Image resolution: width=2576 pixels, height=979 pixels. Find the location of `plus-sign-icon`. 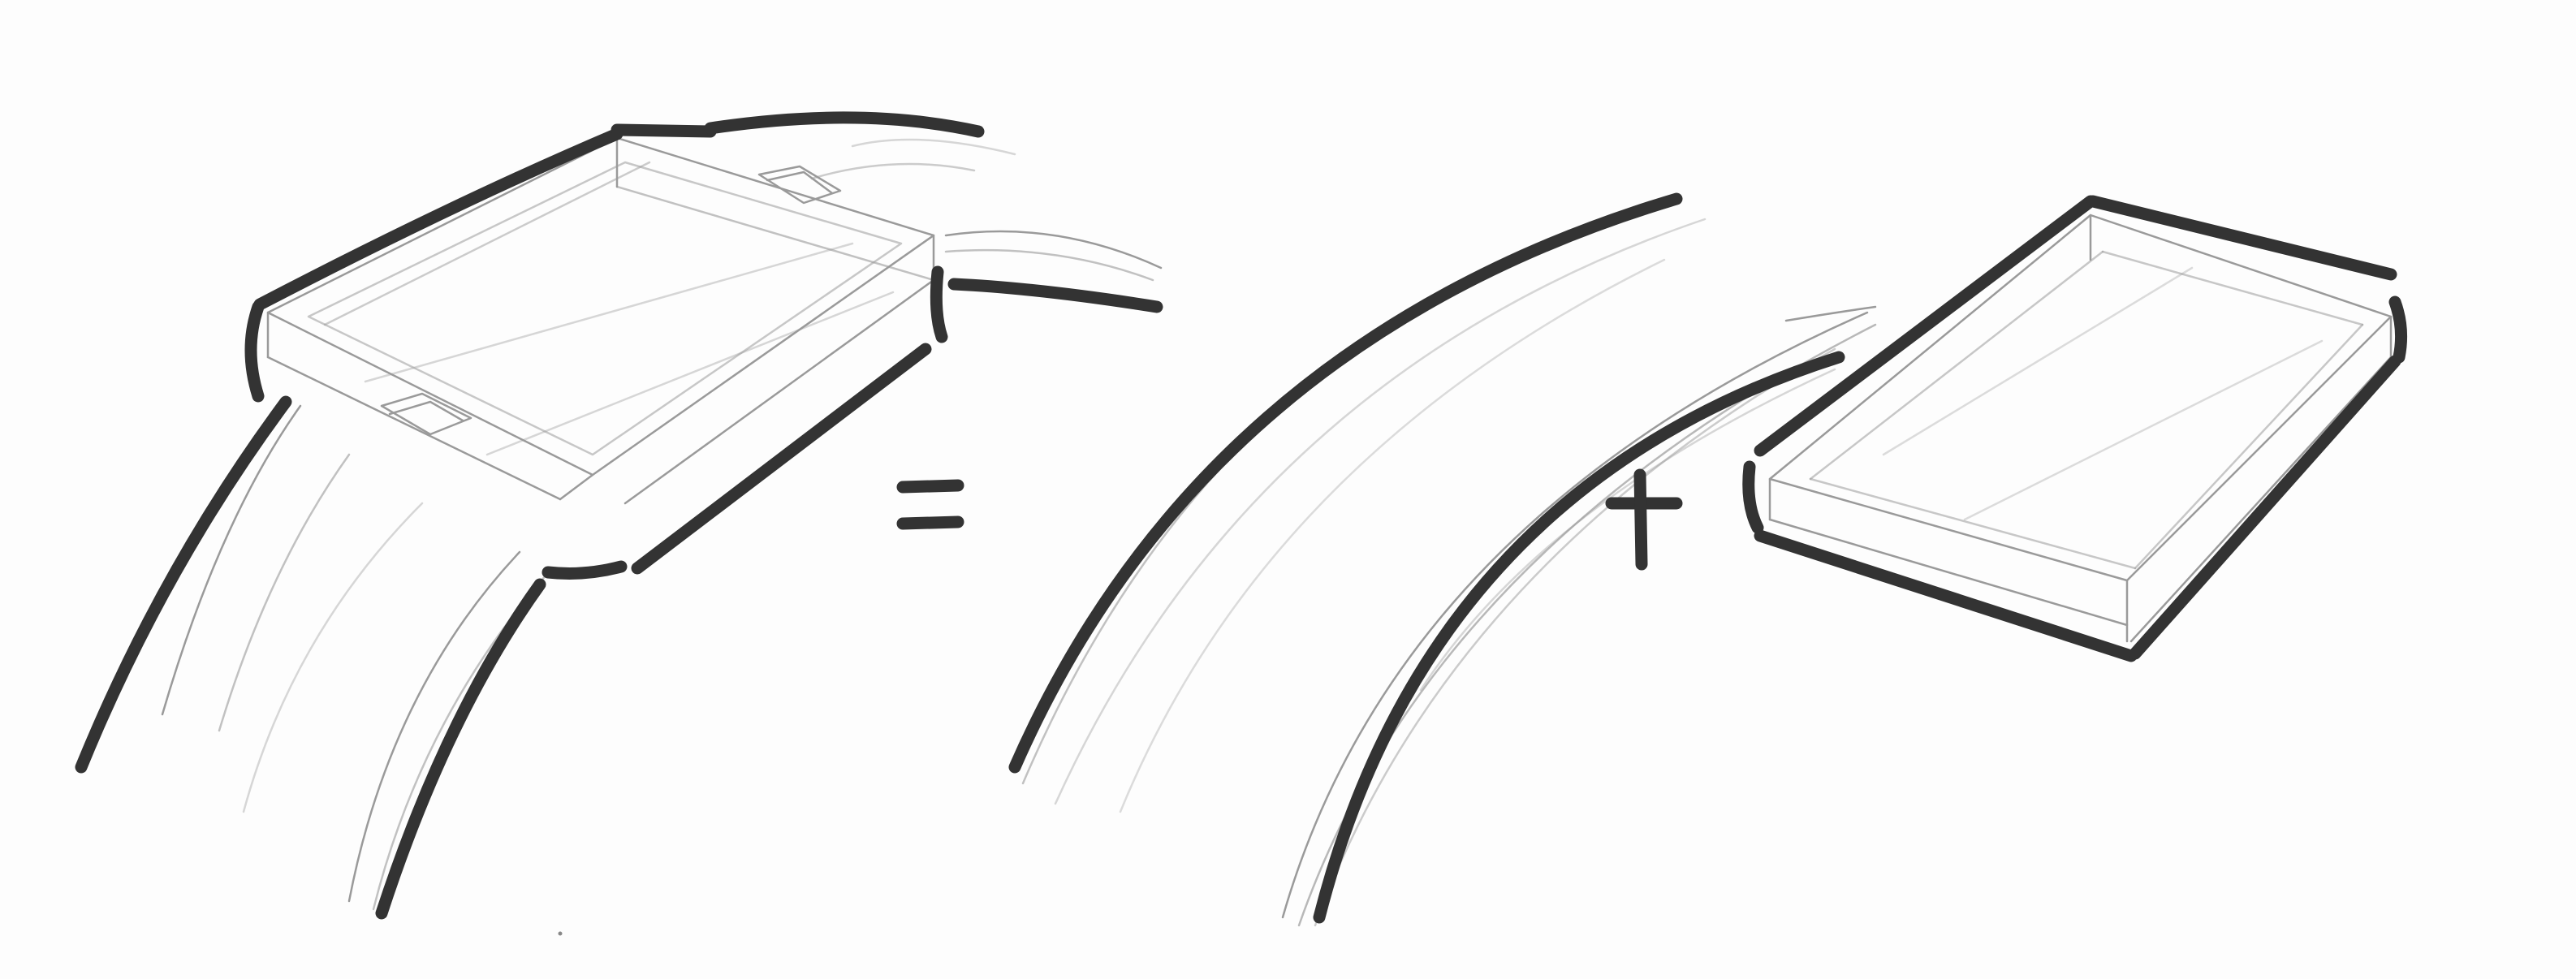

plus-sign-icon is located at coordinates (1644, 519).